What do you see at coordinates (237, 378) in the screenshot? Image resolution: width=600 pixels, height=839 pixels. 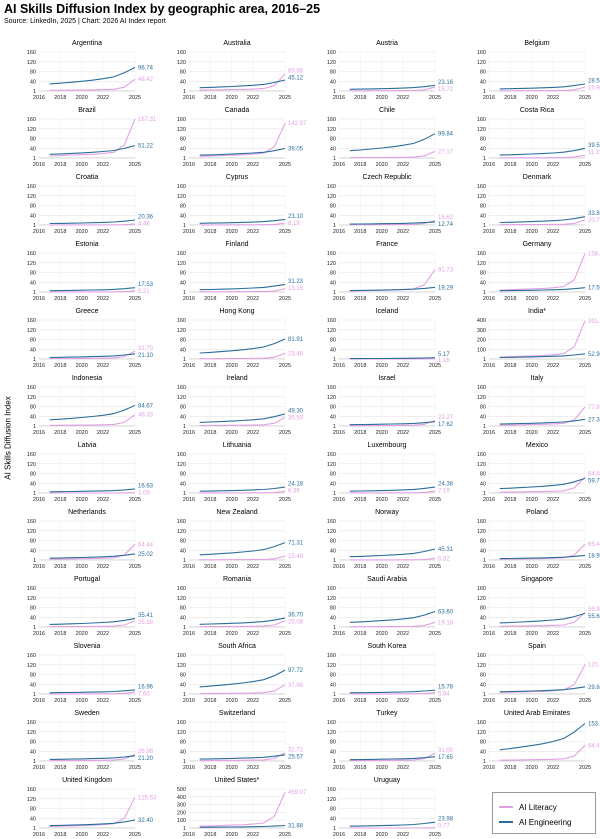 I see `panel-title: Ireland` at bounding box center [237, 378].